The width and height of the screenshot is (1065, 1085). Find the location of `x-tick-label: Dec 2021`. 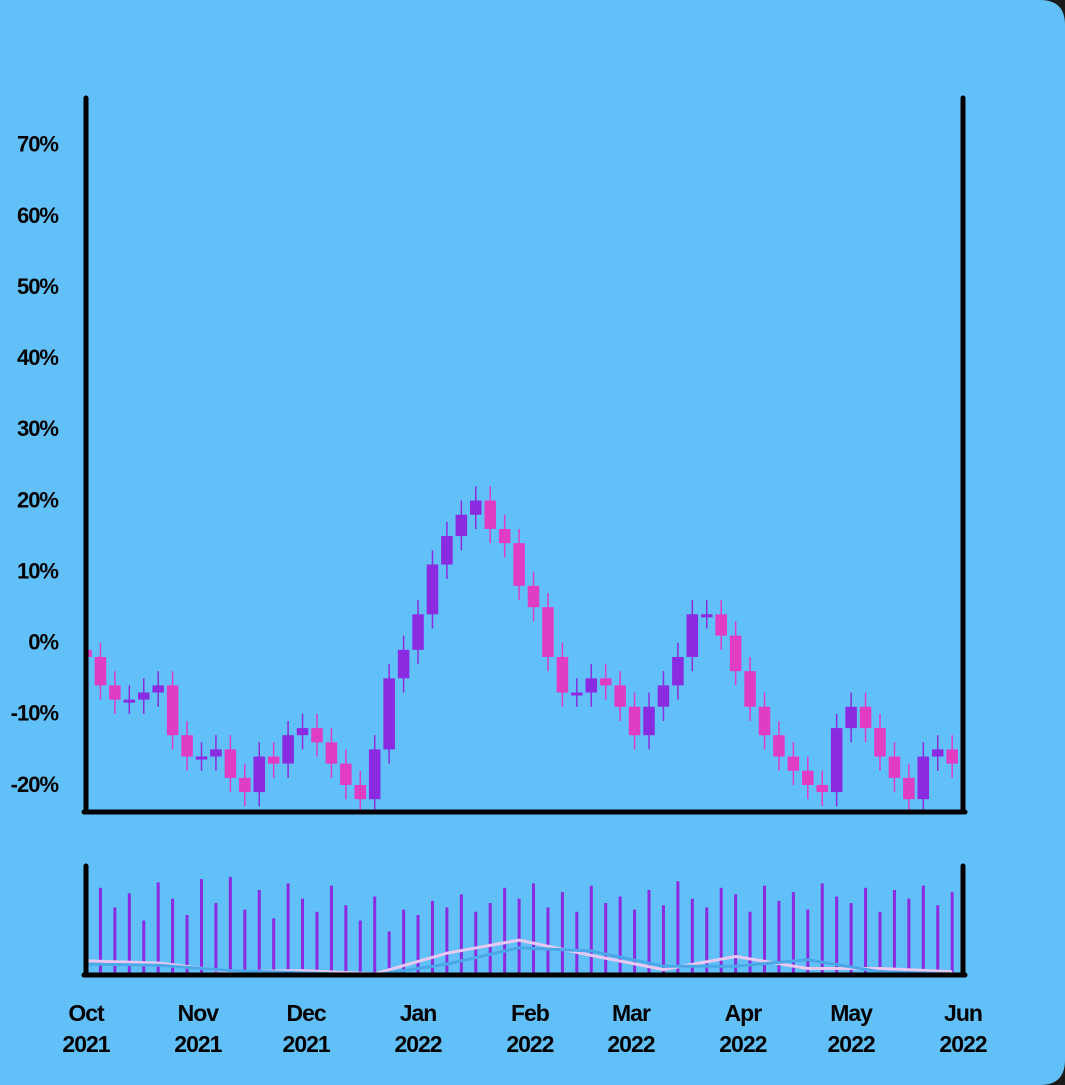

x-tick-label: Dec 2021 is located at coordinates (306, 1028).